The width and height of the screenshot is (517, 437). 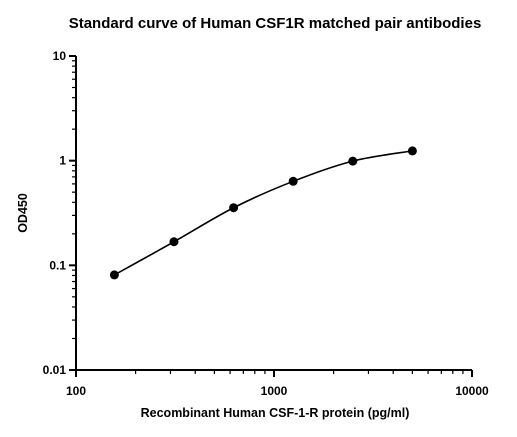 What do you see at coordinates (62, 161) in the screenshot?
I see `y-tick-label: 1` at bounding box center [62, 161].